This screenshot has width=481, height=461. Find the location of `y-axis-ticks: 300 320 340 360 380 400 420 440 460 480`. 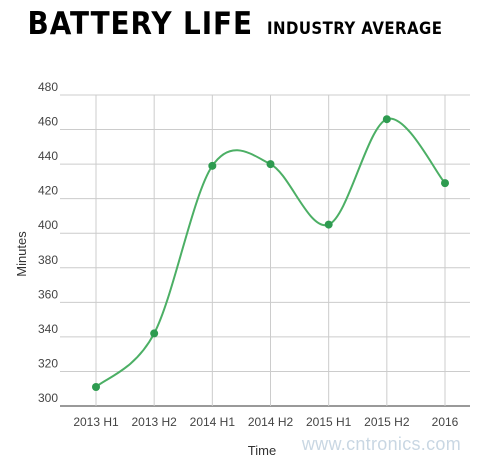

y-axis-ticks: 300 320 340 360 380 400 420 440 460 480 is located at coordinates (48, 242).